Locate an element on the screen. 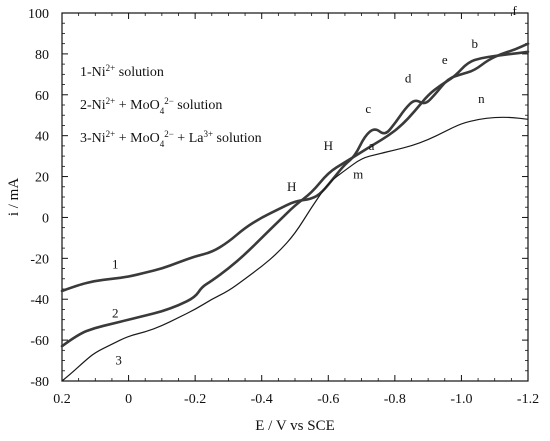  annotation-label: 1 is located at coordinates (115, 264).